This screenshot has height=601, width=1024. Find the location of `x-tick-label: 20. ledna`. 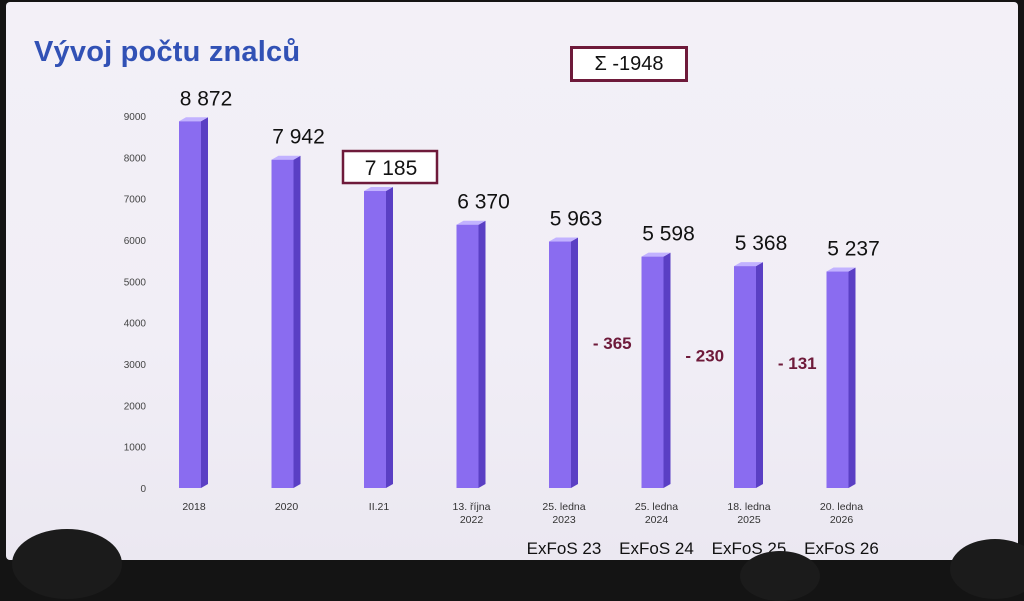

x-tick-label: 20. ledna is located at coordinates (841, 507).